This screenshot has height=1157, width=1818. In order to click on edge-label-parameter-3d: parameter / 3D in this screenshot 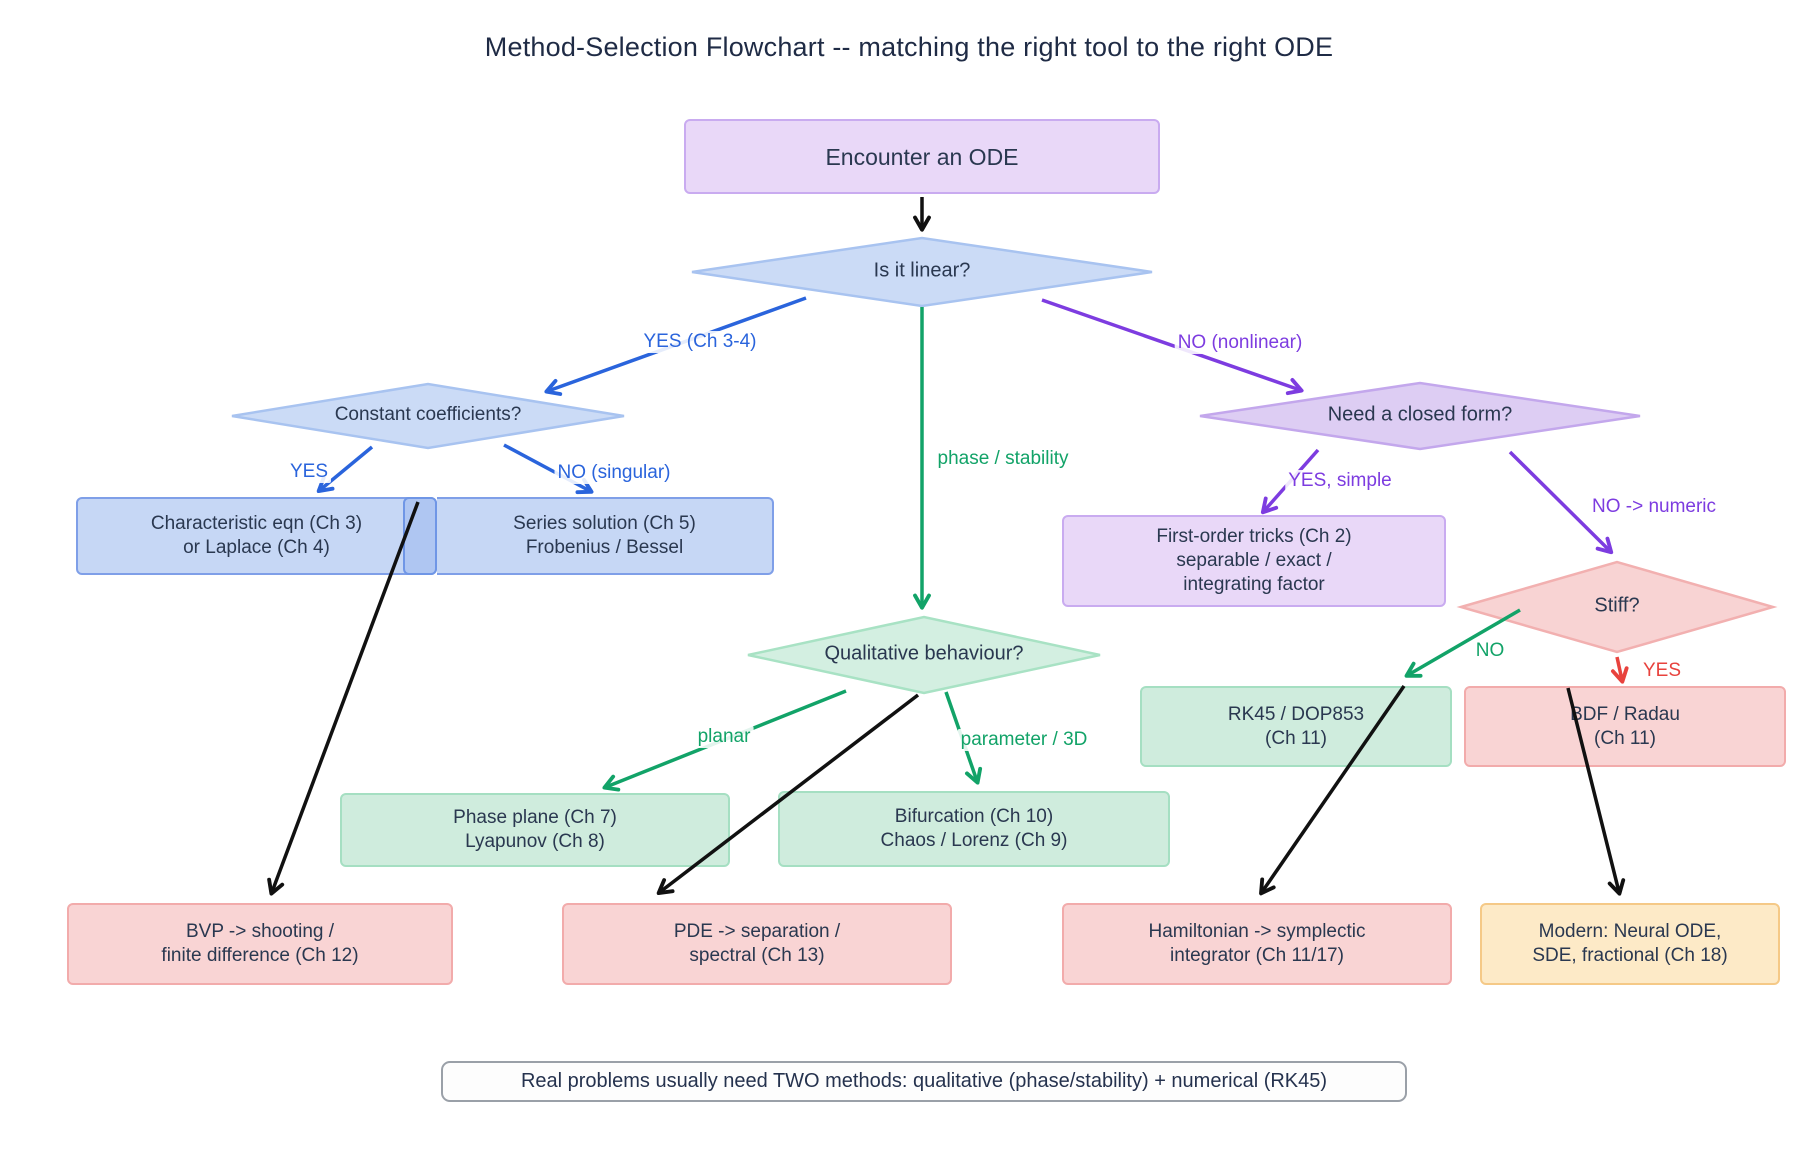, I will do `click(1024, 740)`.